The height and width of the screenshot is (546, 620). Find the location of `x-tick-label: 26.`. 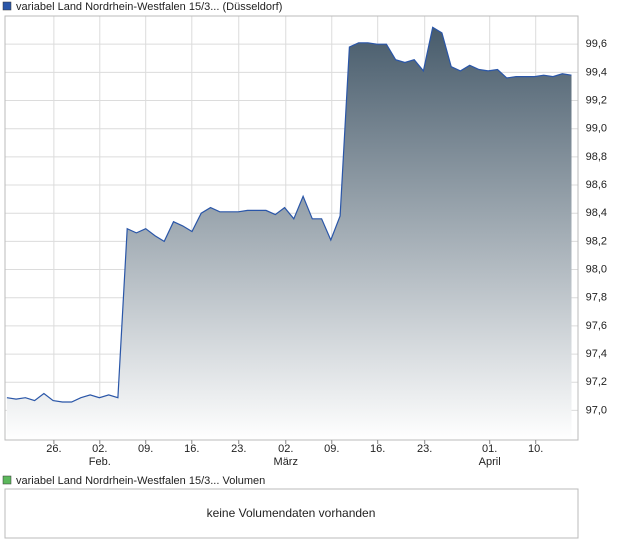

x-tick-label: 26. is located at coordinates (53, 449).